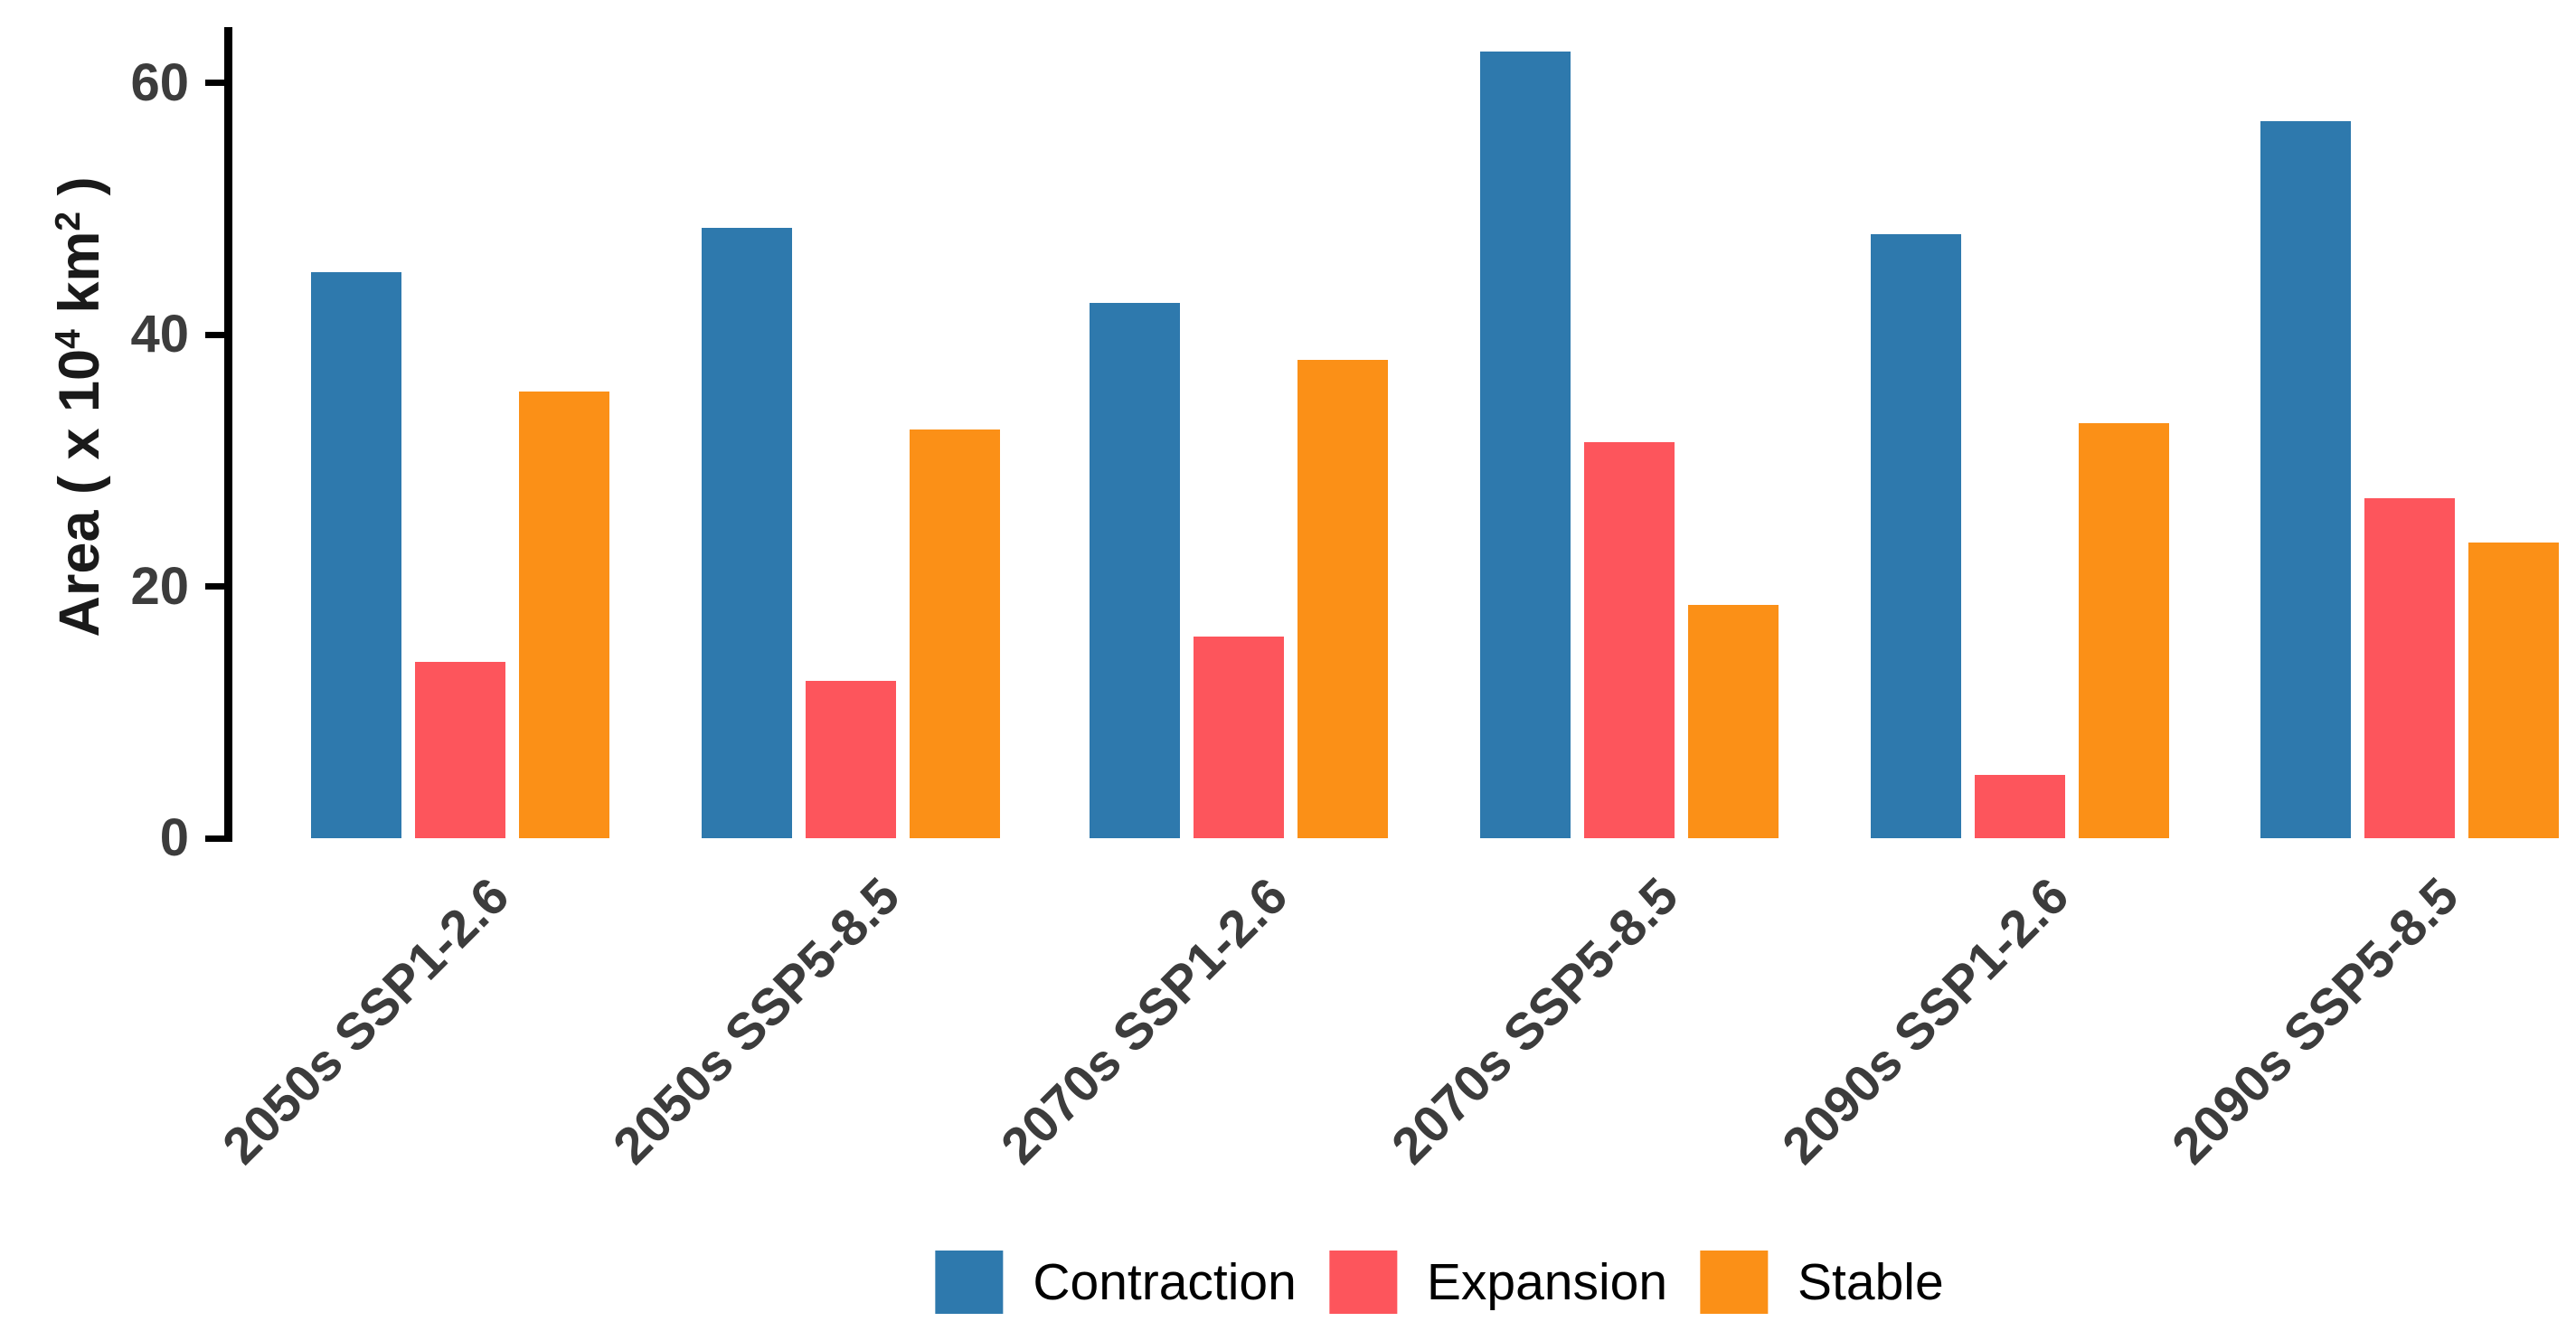 This screenshot has width=2576, height=1331. Describe the element at coordinates (365, 1021) in the screenshot. I see `x-tick-label: 2050s SSP1-2.6` at that location.